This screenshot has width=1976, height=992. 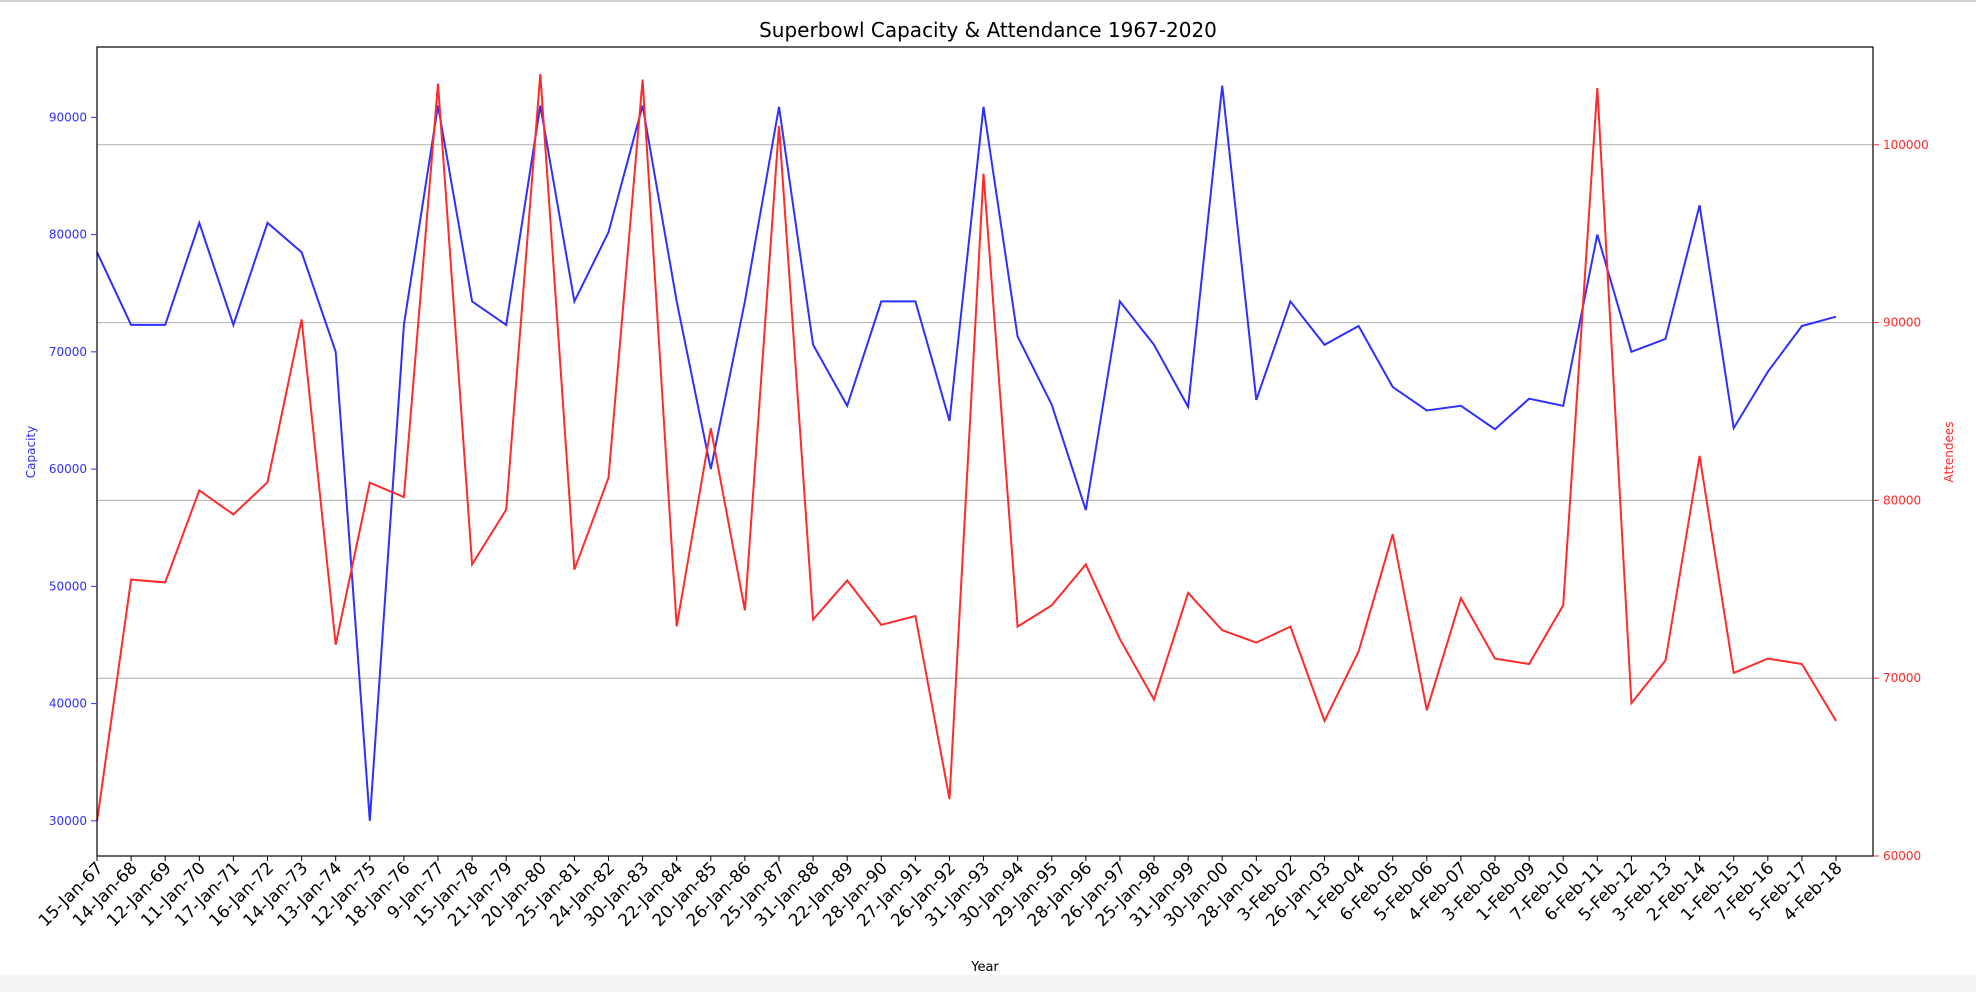 What do you see at coordinates (984, 967) in the screenshot?
I see `x-axis-label: Year` at bounding box center [984, 967].